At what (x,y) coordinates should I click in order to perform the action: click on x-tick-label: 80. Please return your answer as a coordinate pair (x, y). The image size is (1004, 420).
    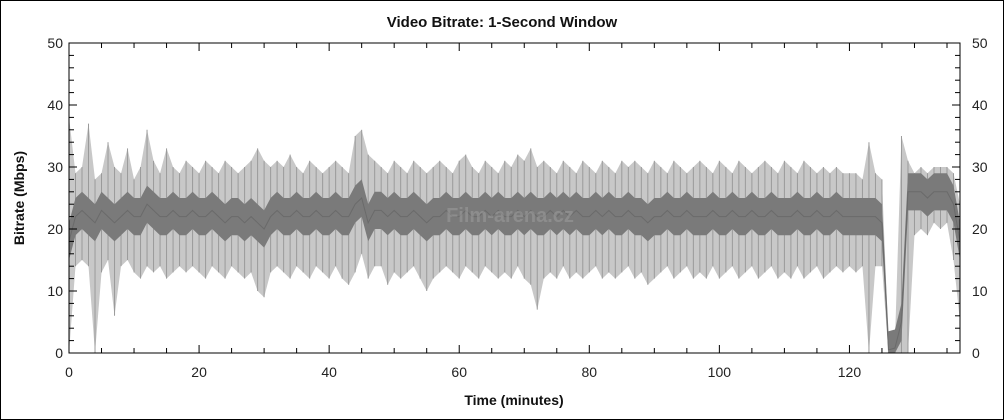
    Looking at the image, I should click on (590, 372).